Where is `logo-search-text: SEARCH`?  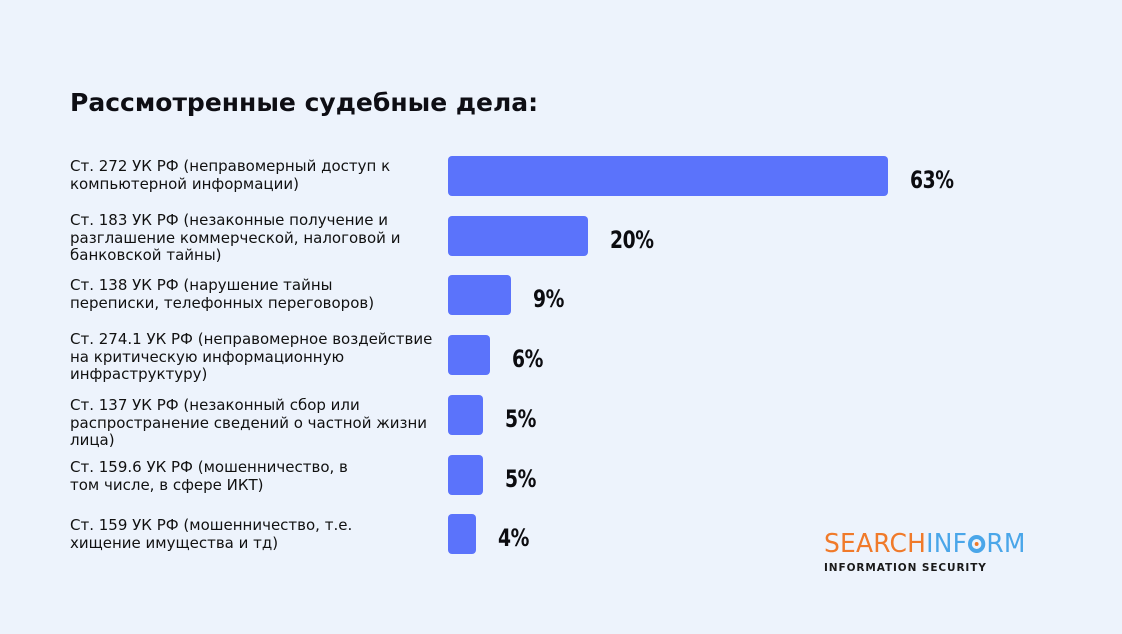
logo-search-text: SEARCH is located at coordinates (875, 544).